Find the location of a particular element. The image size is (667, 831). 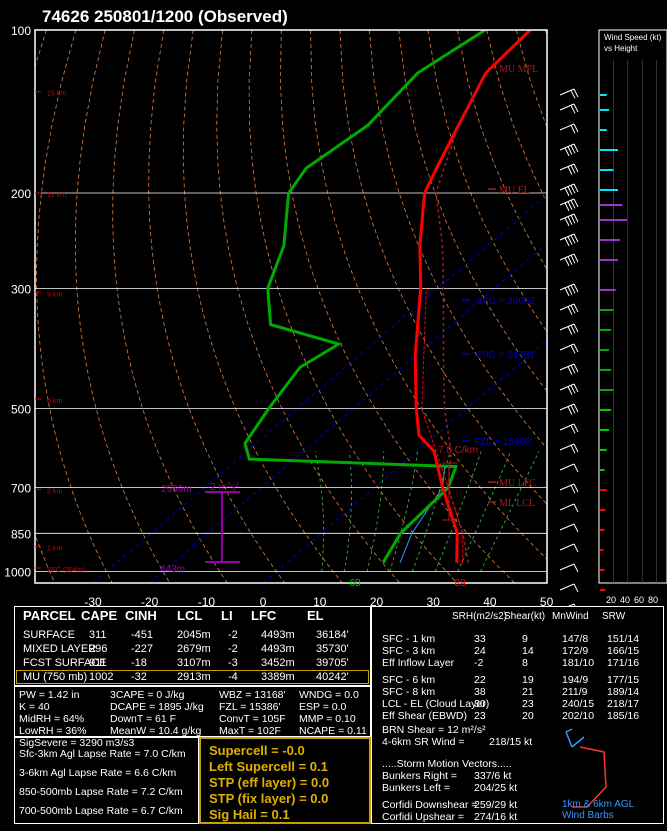

lapse-rate: 700-500mb Lapse Rate = 6.7 C/km is located at coordinates (101, 811).